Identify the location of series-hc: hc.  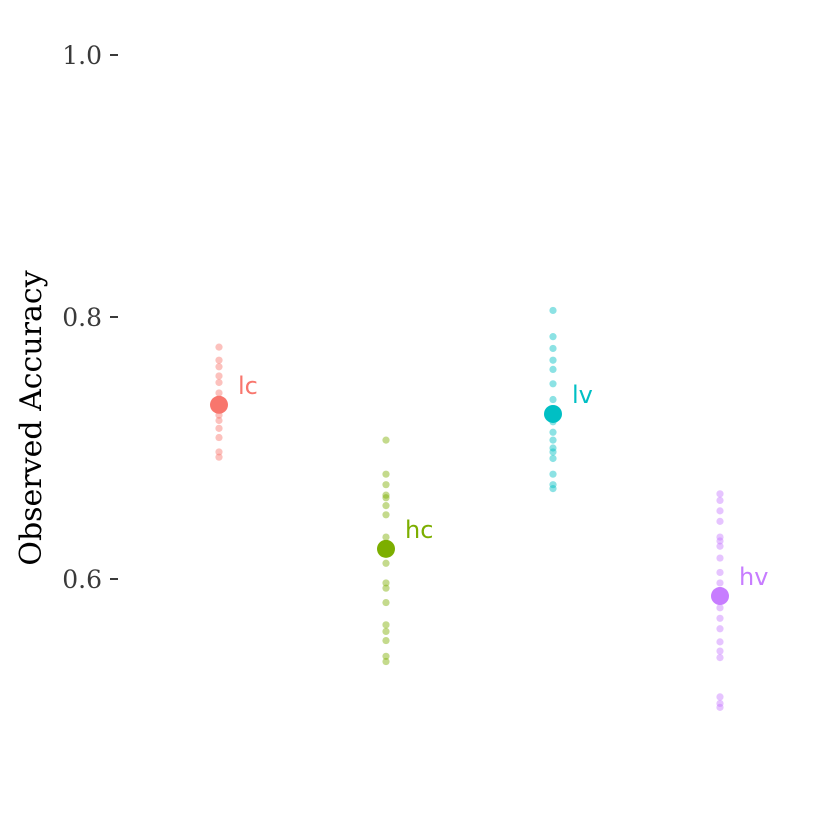
(405, 551).